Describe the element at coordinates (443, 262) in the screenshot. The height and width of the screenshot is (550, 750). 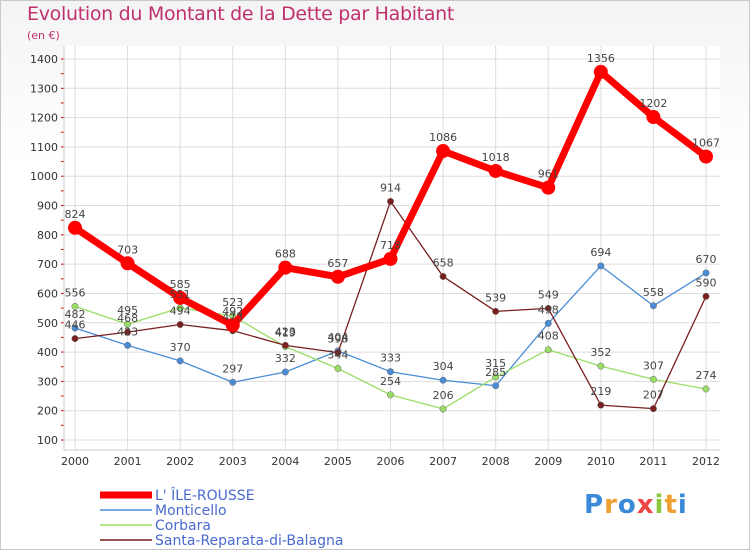
I see `data-label: 658` at that location.